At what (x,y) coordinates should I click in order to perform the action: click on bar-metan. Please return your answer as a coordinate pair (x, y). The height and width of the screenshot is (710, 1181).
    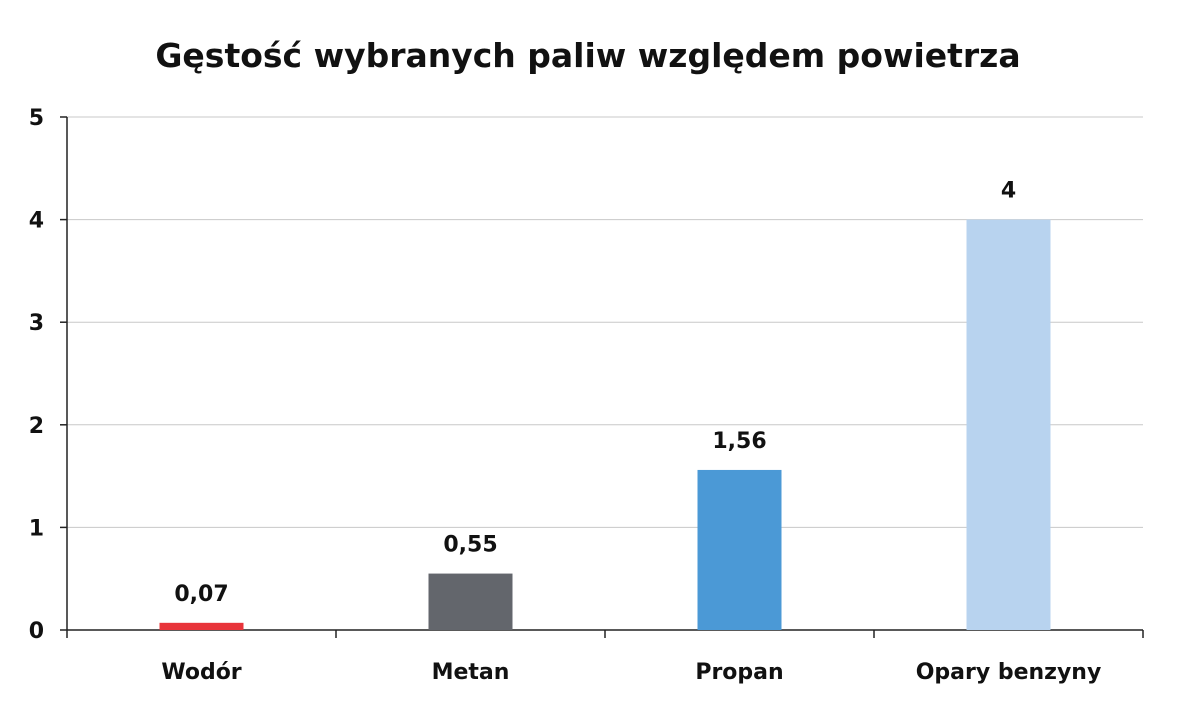
    Looking at the image, I should click on (470, 601).